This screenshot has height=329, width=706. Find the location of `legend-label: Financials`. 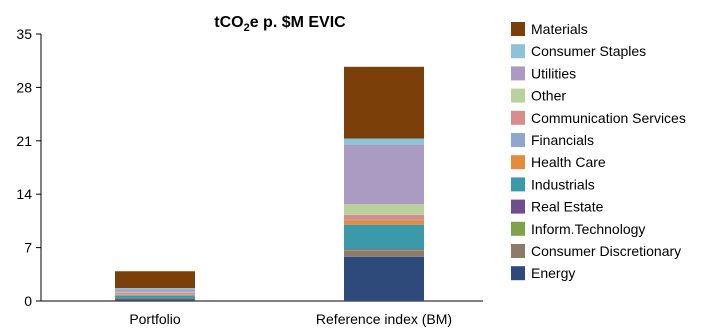

legend-label: Financials is located at coordinates (562, 140).